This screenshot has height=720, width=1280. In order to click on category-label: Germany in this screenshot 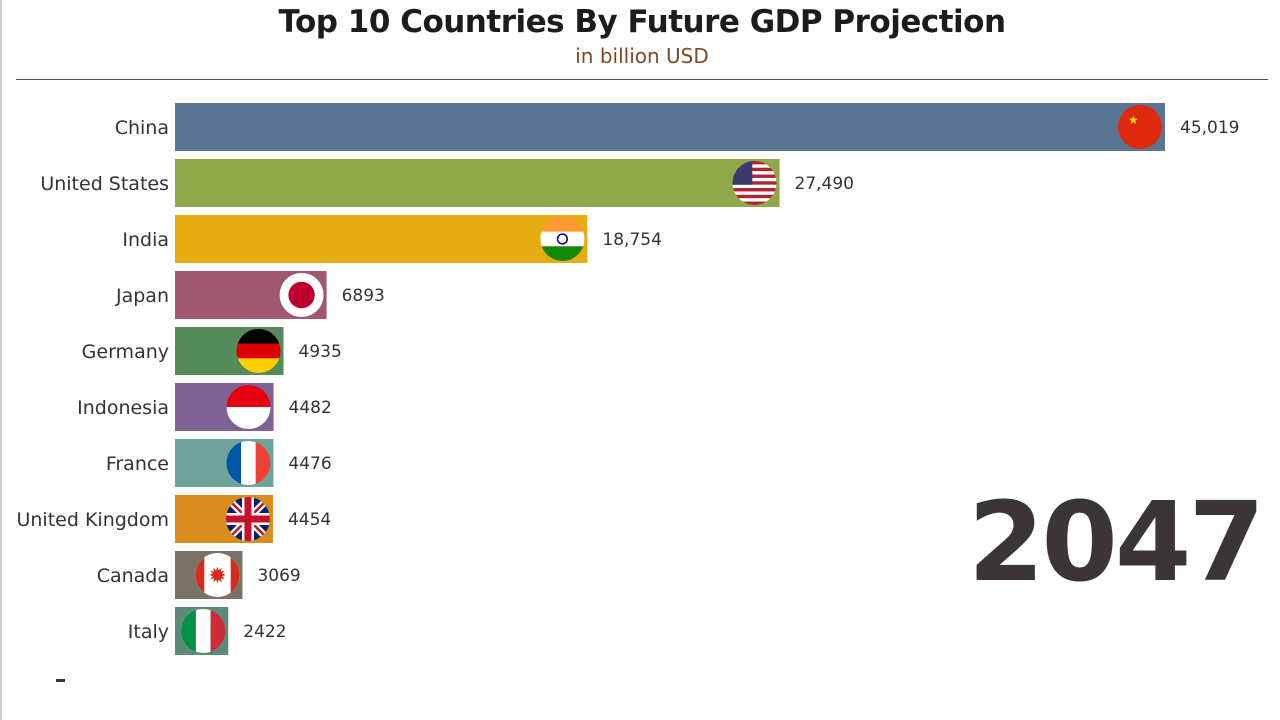, I will do `click(125, 352)`.